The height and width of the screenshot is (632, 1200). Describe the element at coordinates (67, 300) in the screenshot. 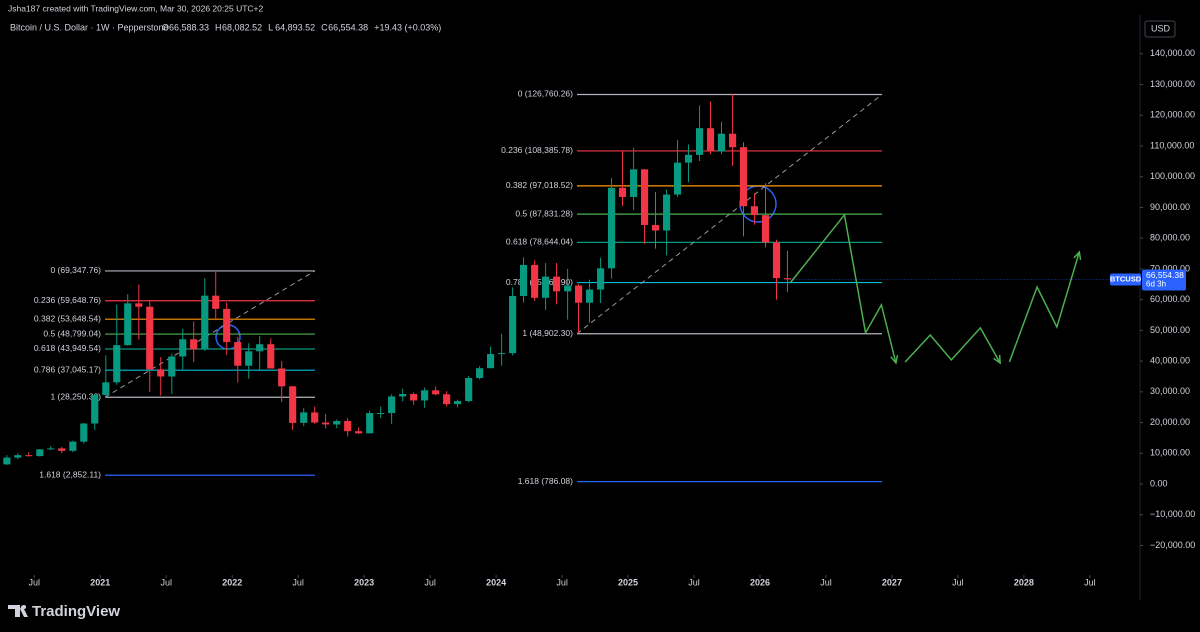

I see `fib-label: 0.236 (59,648.76)` at that location.